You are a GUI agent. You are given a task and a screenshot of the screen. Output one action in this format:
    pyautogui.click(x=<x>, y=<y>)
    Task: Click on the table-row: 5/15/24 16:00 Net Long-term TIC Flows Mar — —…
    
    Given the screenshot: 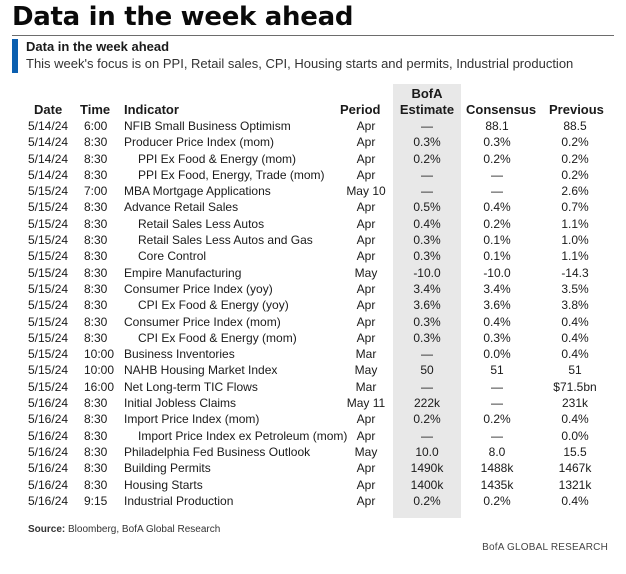 What is the action you would take?
    pyautogui.click(x=313, y=387)
    